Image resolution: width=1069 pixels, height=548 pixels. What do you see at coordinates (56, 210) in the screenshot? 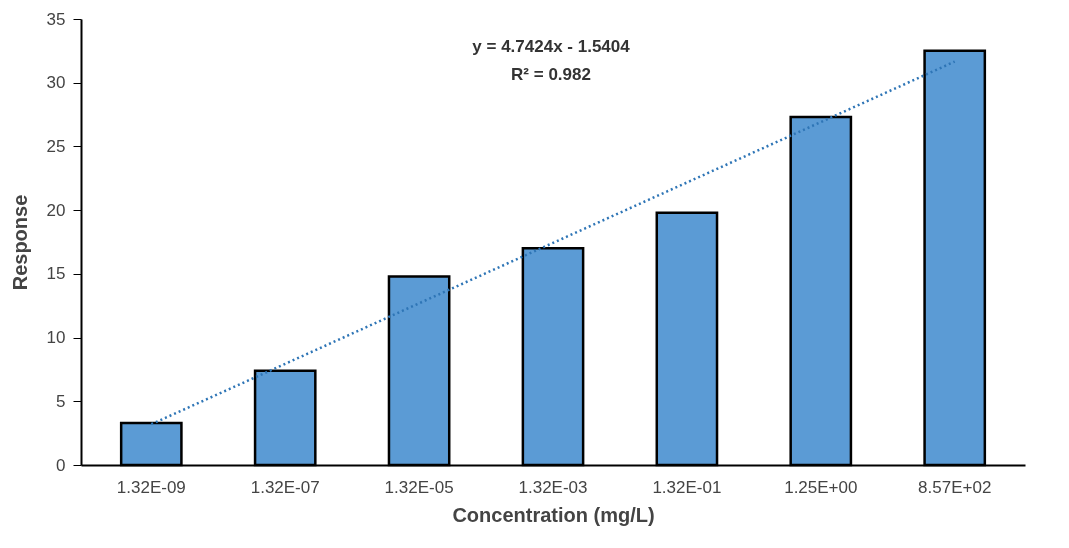
I see `y-tick-label: 20` at bounding box center [56, 210].